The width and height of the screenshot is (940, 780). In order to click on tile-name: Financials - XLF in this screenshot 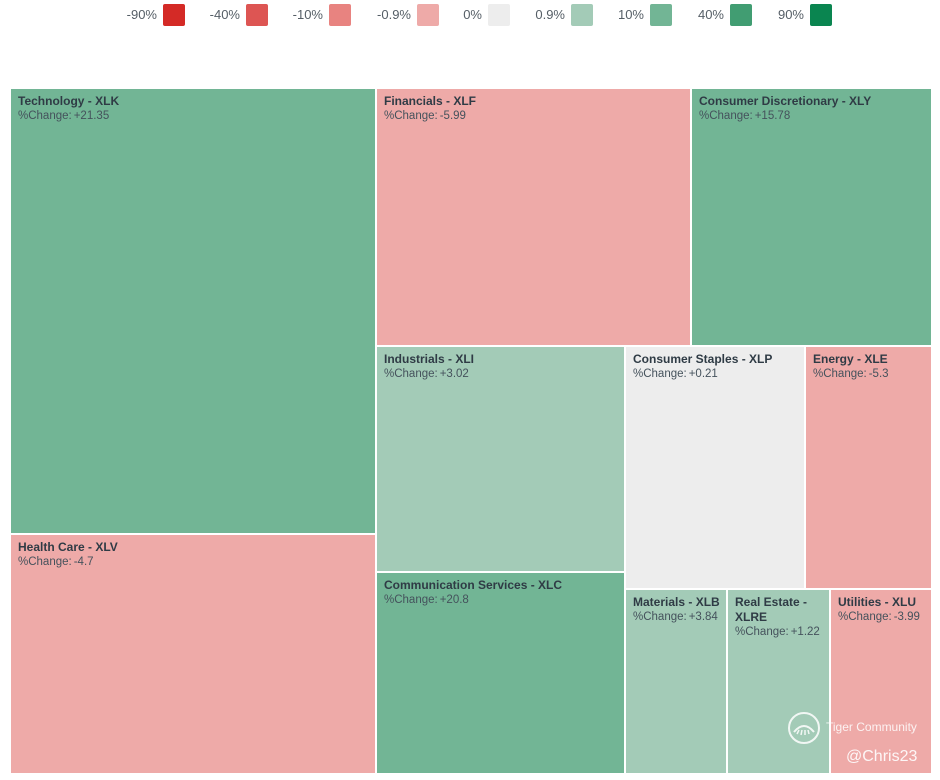, I will do `click(430, 101)`.